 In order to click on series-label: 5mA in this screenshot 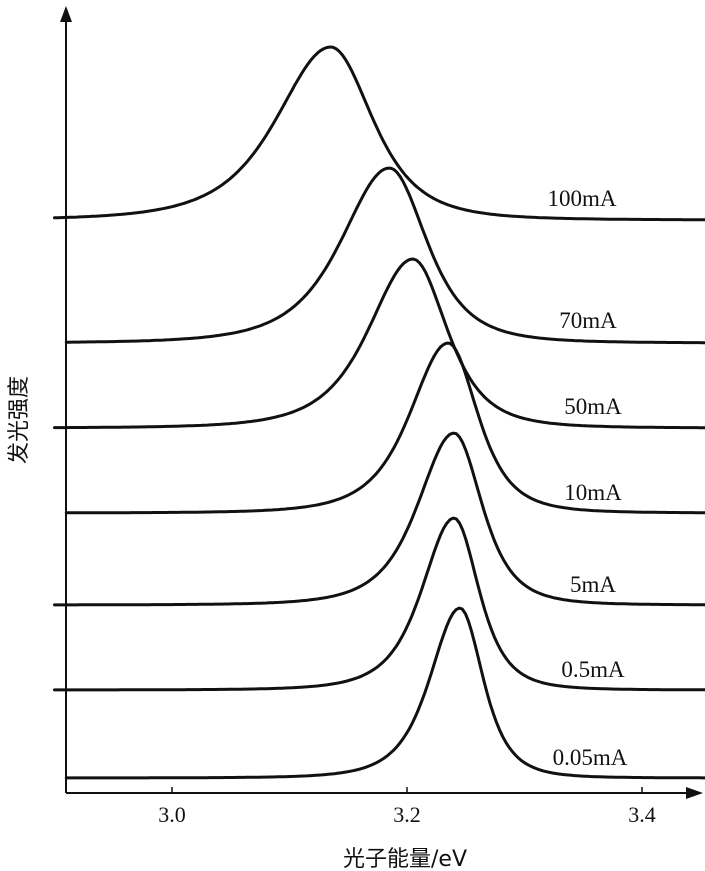, I will do `click(593, 584)`.